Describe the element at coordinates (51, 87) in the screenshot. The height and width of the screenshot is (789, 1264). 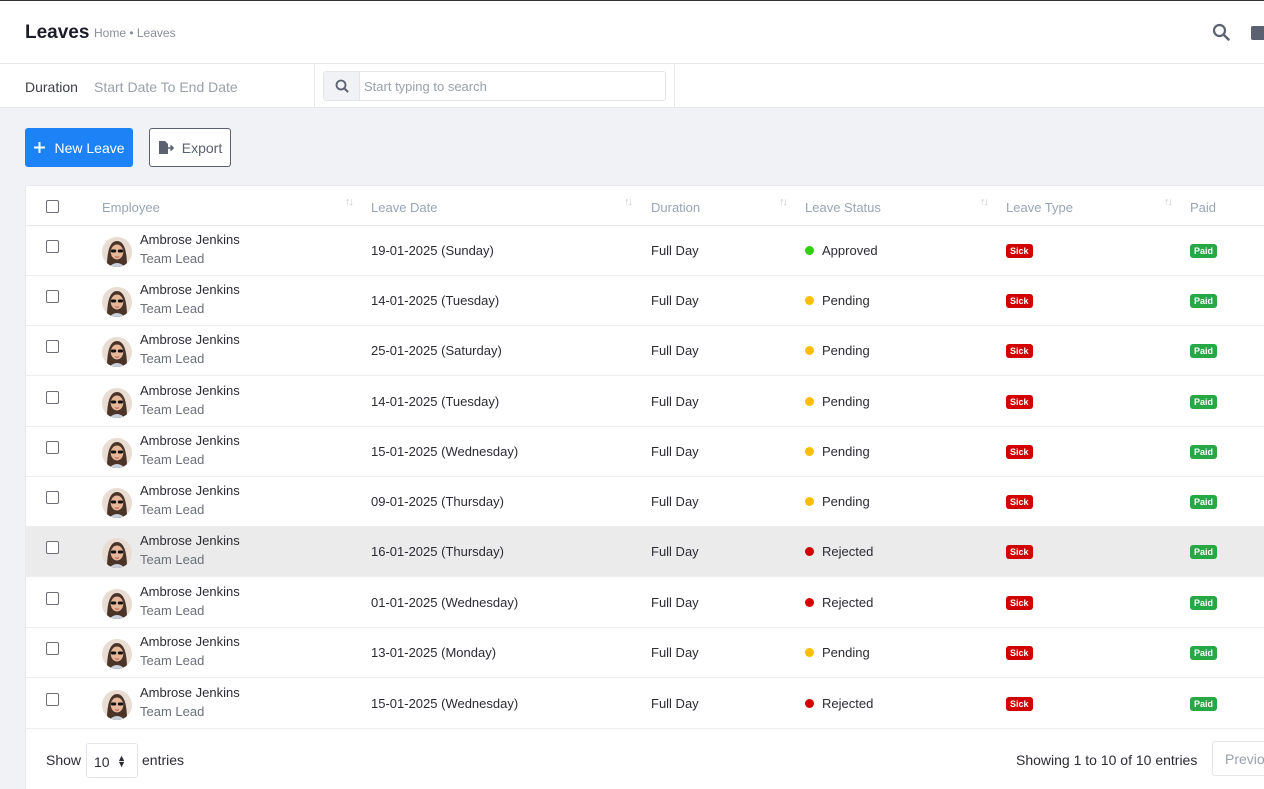
I see `duration-label: Duration` at that location.